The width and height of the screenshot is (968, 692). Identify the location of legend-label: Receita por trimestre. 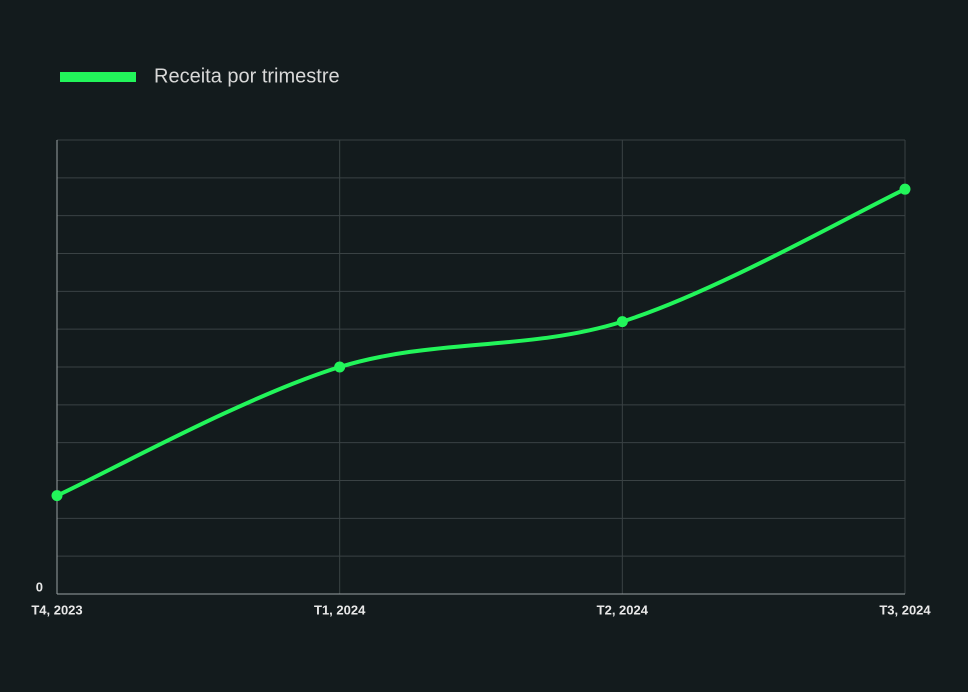
(247, 76).